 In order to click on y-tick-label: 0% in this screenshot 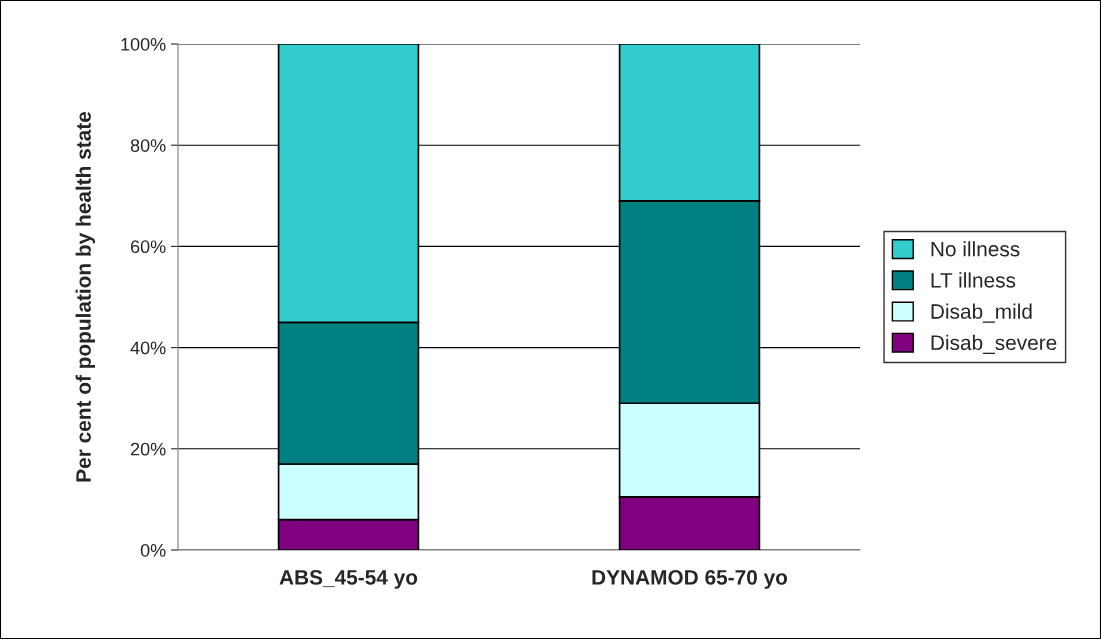, I will do `click(153, 550)`.